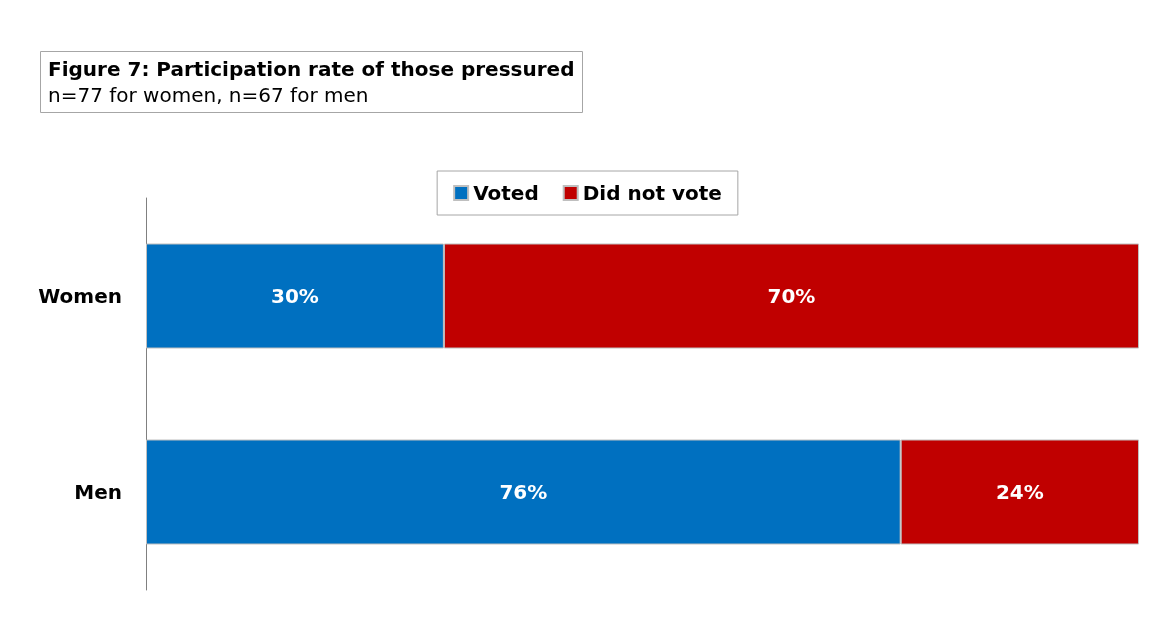  What do you see at coordinates (523, 492) in the screenshot?
I see `data-label: 76%` at bounding box center [523, 492].